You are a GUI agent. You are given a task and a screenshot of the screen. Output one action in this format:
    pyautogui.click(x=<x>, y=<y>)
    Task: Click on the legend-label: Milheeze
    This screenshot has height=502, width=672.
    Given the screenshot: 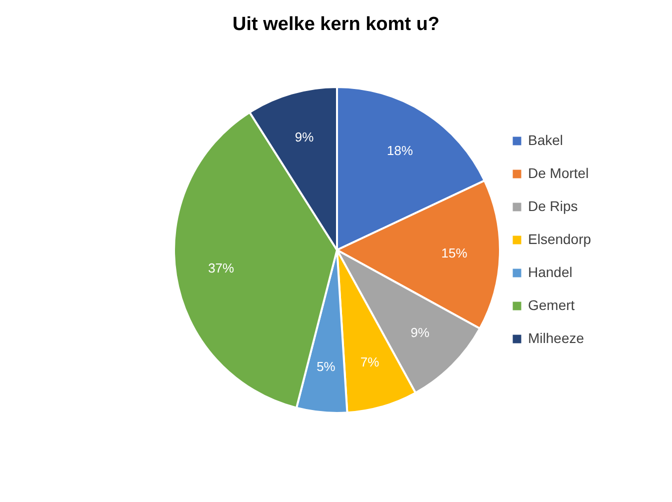 What is the action you would take?
    pyautogui.click(x=556, y=338)
    